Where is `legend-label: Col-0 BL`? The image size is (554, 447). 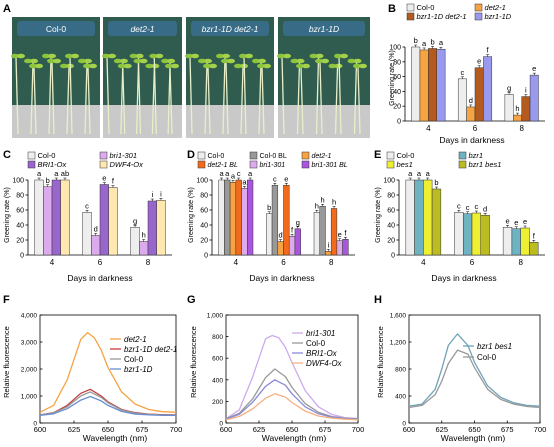 legend-label: Col-0 BL is located at coordinates (273, 156).